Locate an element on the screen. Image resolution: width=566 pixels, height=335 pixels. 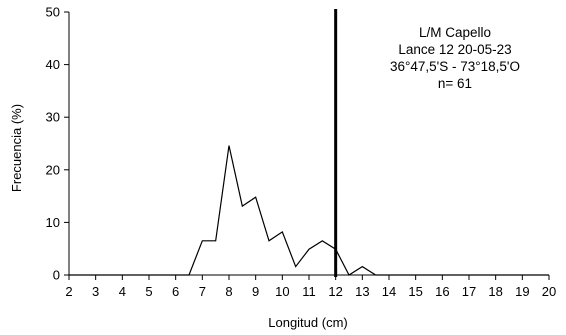
x-tick-label: 6 is located at coordinates (175, 291).